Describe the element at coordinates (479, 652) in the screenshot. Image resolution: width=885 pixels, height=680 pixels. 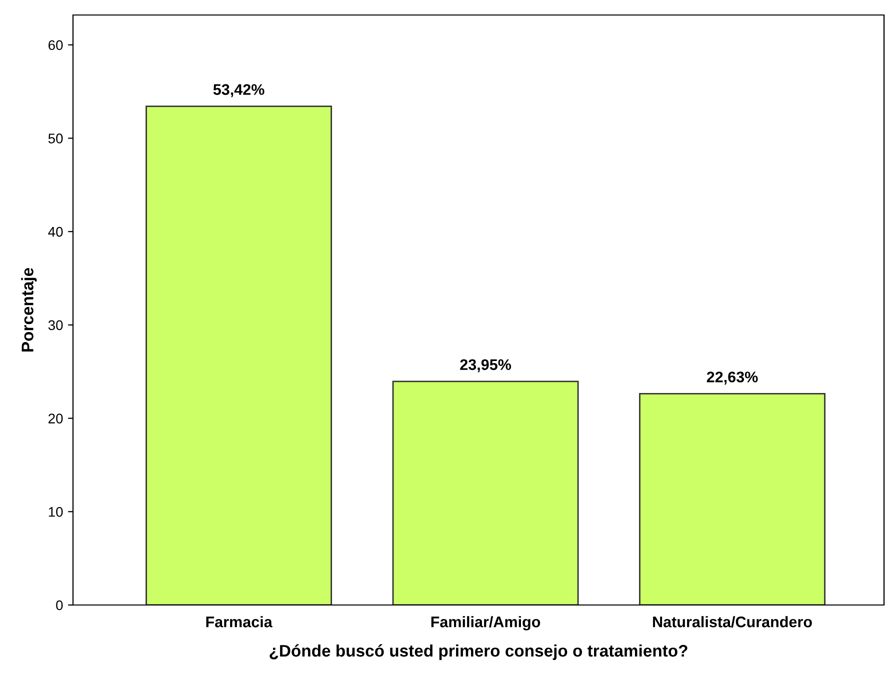
I see `x-axis-title: ¿Dónde buscó usted primero consejo o tratamiento?` at that location.